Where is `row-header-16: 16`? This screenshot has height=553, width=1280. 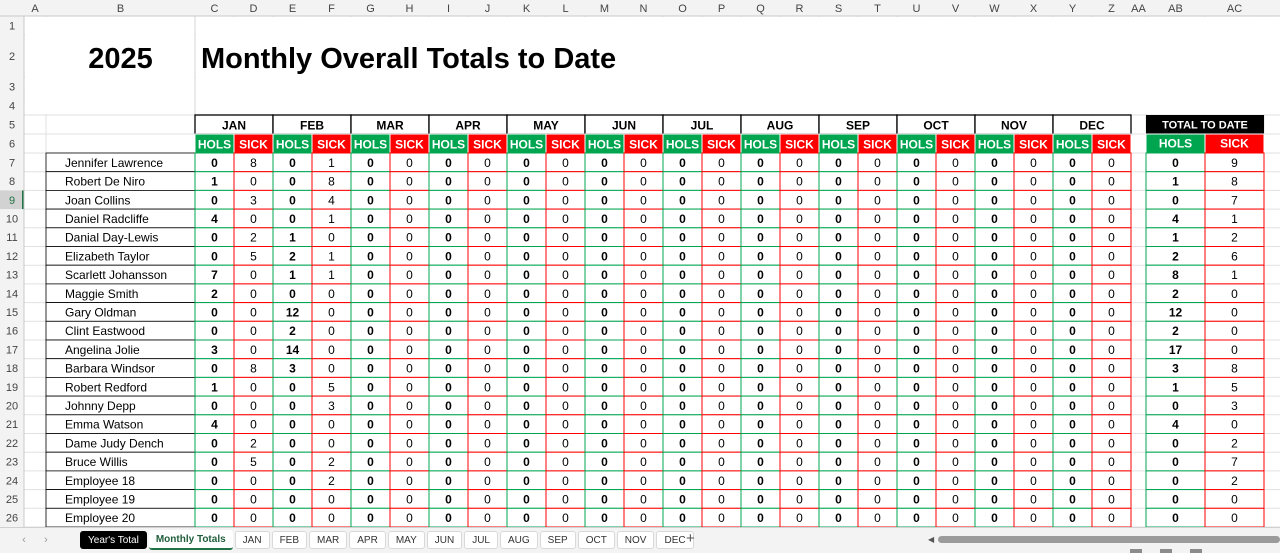
row-header-16: 16 is located at coordinates (12, 332).